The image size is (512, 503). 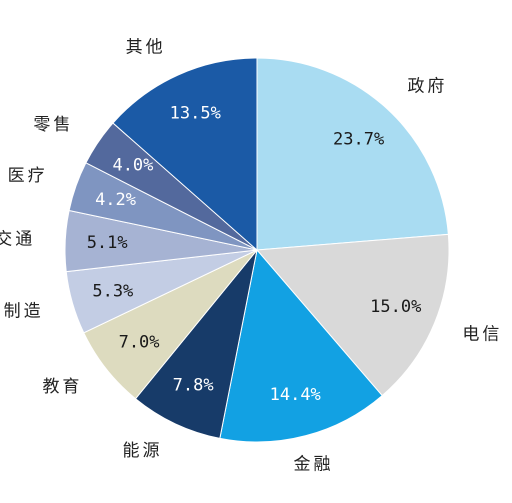 What do you see at coordinates (193, 386) in the screenshot?
I see `slice-value-label: 7.8%` at bounding box center [193, 386].